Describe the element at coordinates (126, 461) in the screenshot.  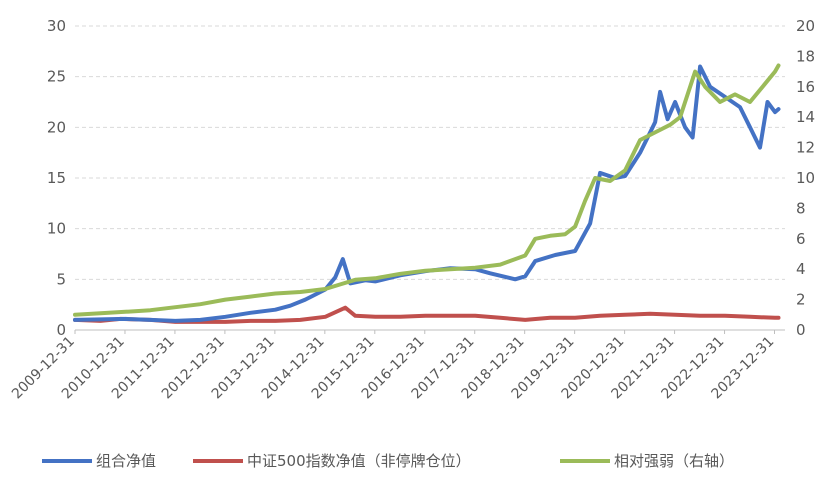
I see `legend-label: 组合净值` at that location.